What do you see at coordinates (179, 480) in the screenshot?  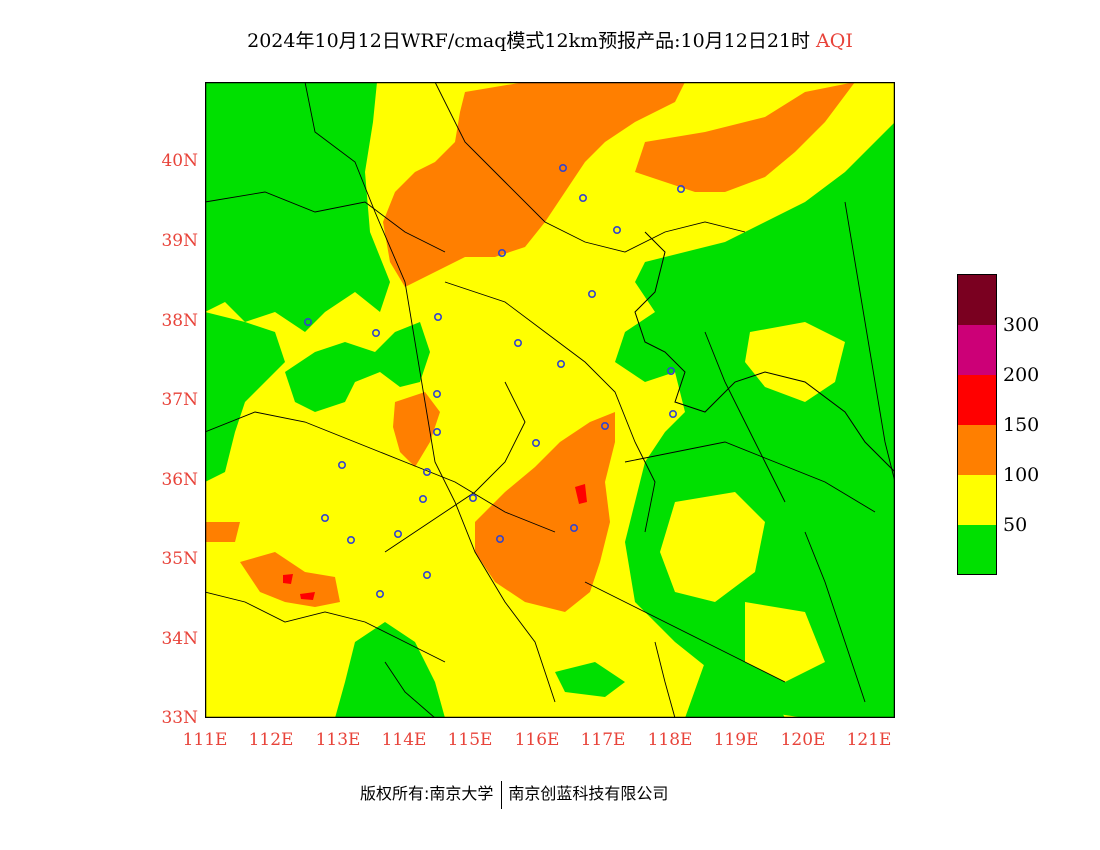 I see `lat-label-36n: 36N` at bounding box center [179, 480].